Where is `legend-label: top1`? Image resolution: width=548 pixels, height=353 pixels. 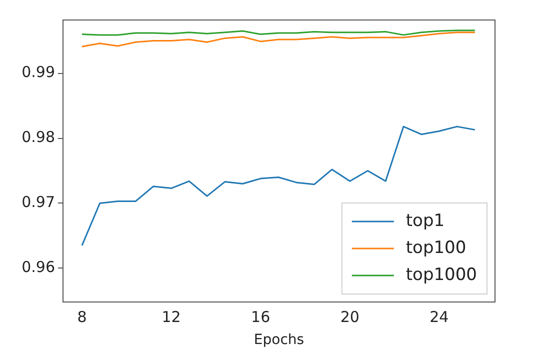
legend-label: top1 is located at coordinates (425, 220).